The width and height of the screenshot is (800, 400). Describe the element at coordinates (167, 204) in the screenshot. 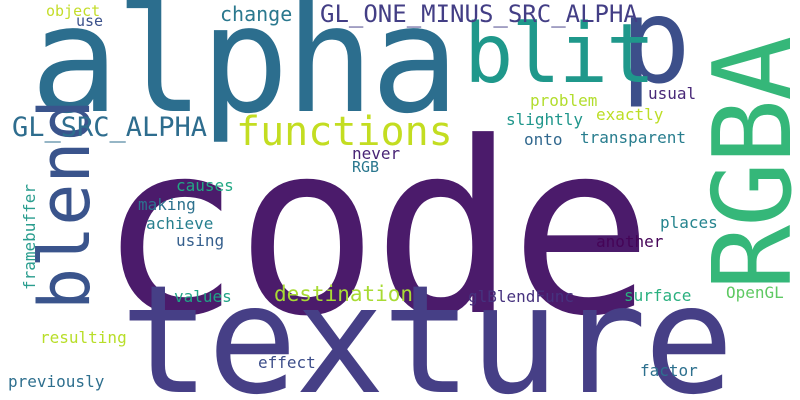

I see `word-making: making` at that location.